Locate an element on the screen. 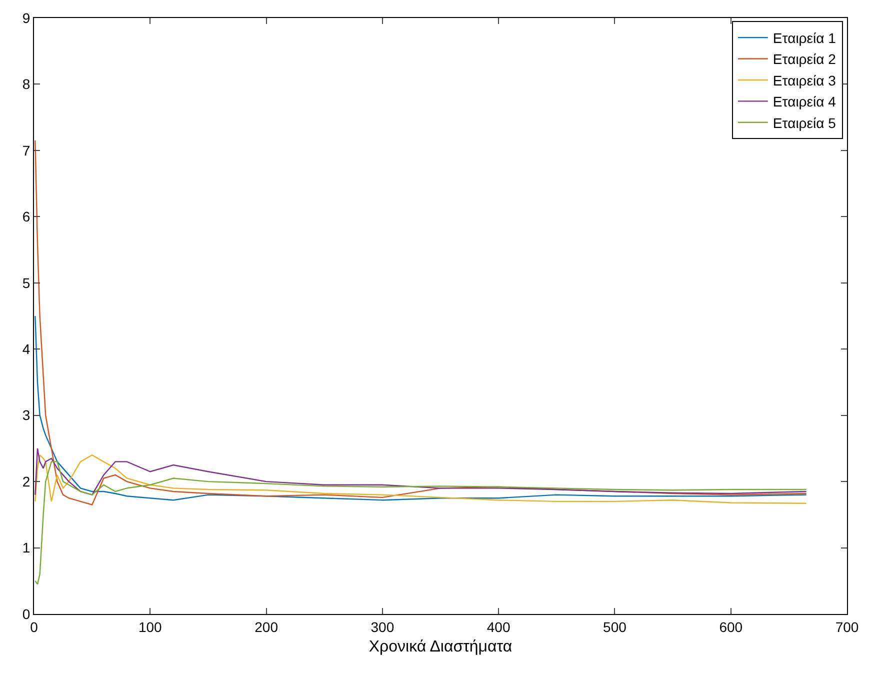  legend-label: Εταιρεία 1 is located at coordinates (804, 38).